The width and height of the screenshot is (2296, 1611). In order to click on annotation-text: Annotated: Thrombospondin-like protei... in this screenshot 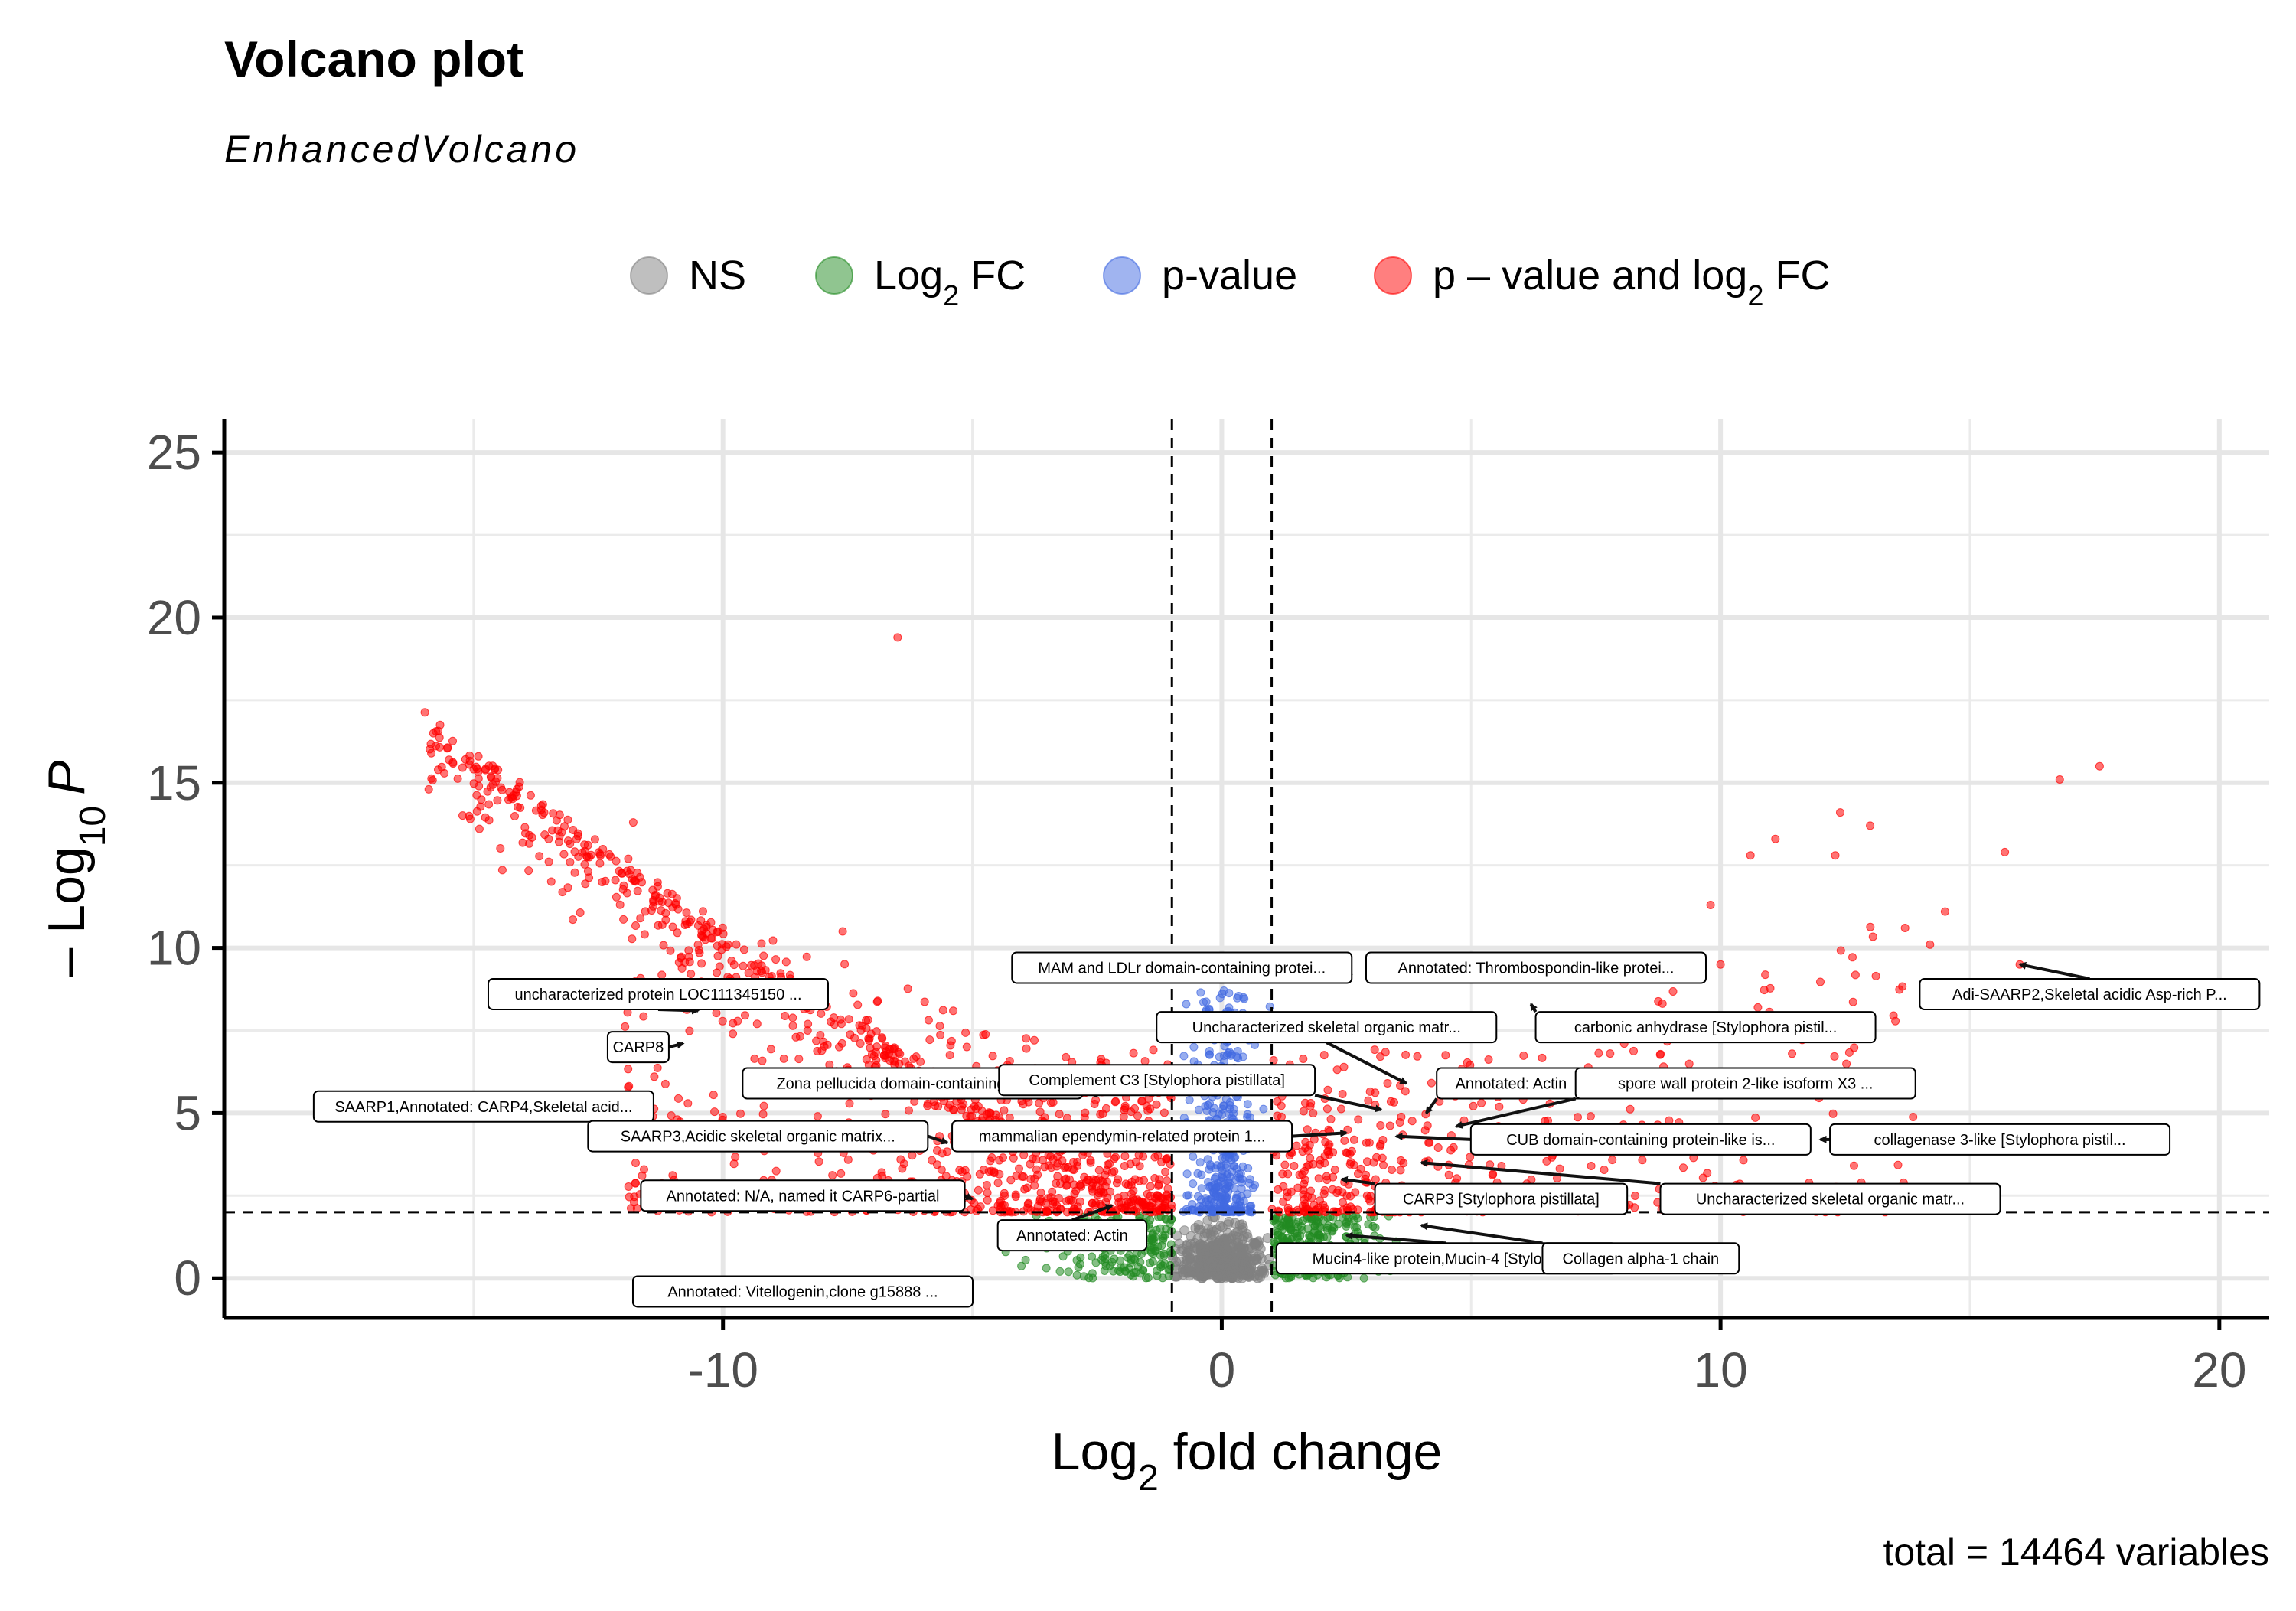, I will do `click(1536, 968)`.